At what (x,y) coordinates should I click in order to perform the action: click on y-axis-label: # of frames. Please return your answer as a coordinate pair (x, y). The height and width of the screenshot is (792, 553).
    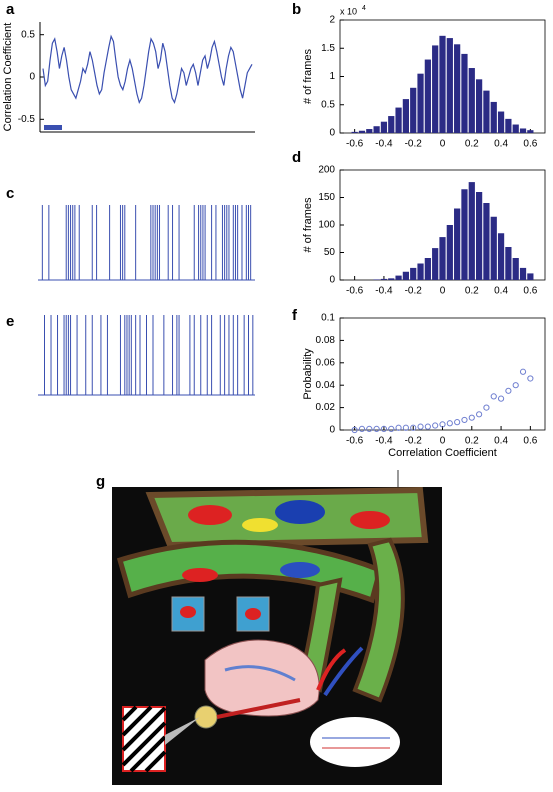
    Looking at the image, I should click on (308, 225).